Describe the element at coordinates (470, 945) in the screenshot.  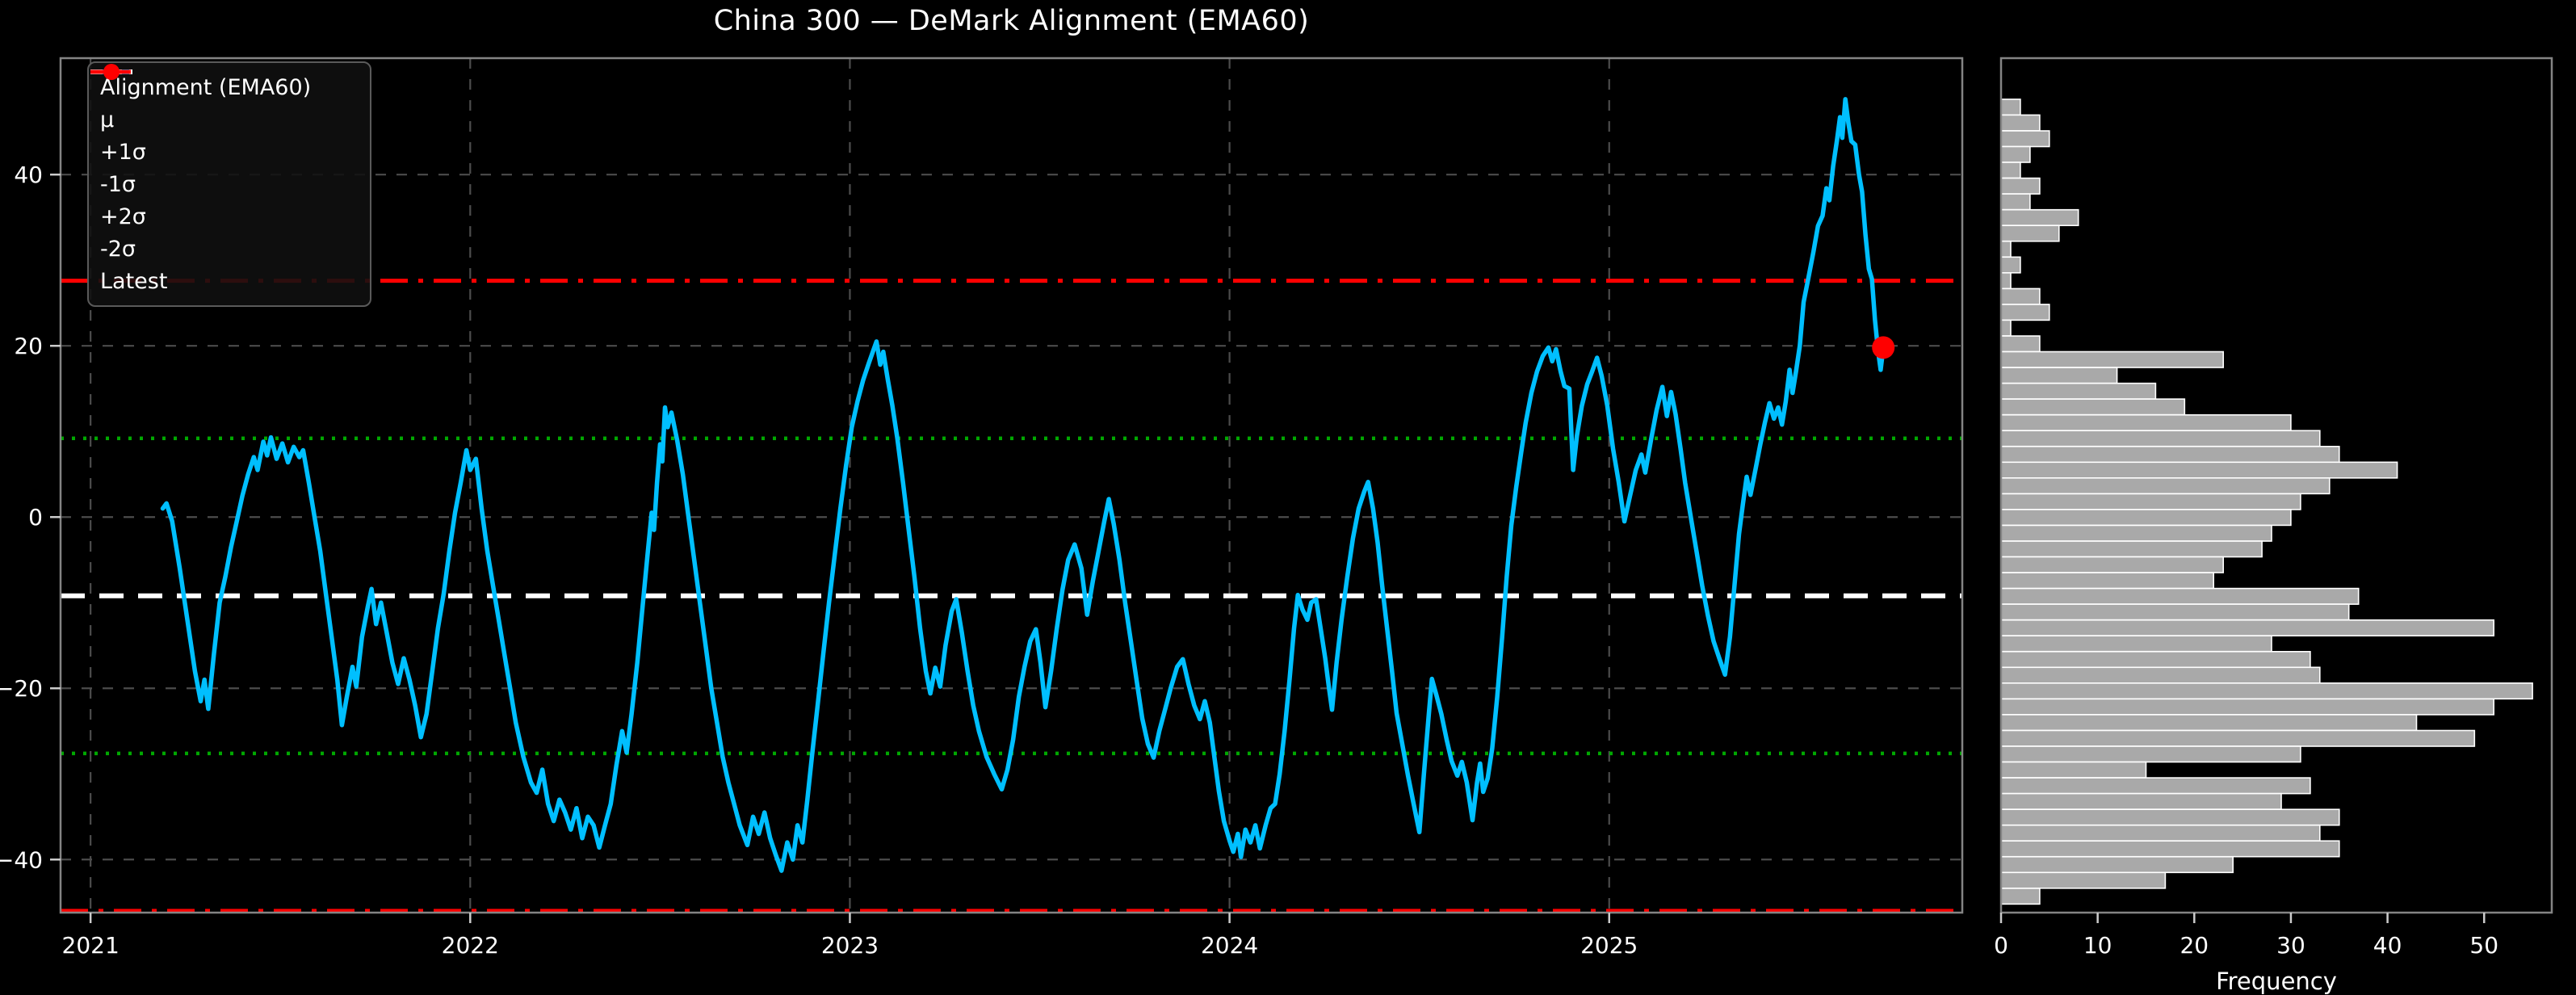
I see `x-tick-label: 2022` at that location.